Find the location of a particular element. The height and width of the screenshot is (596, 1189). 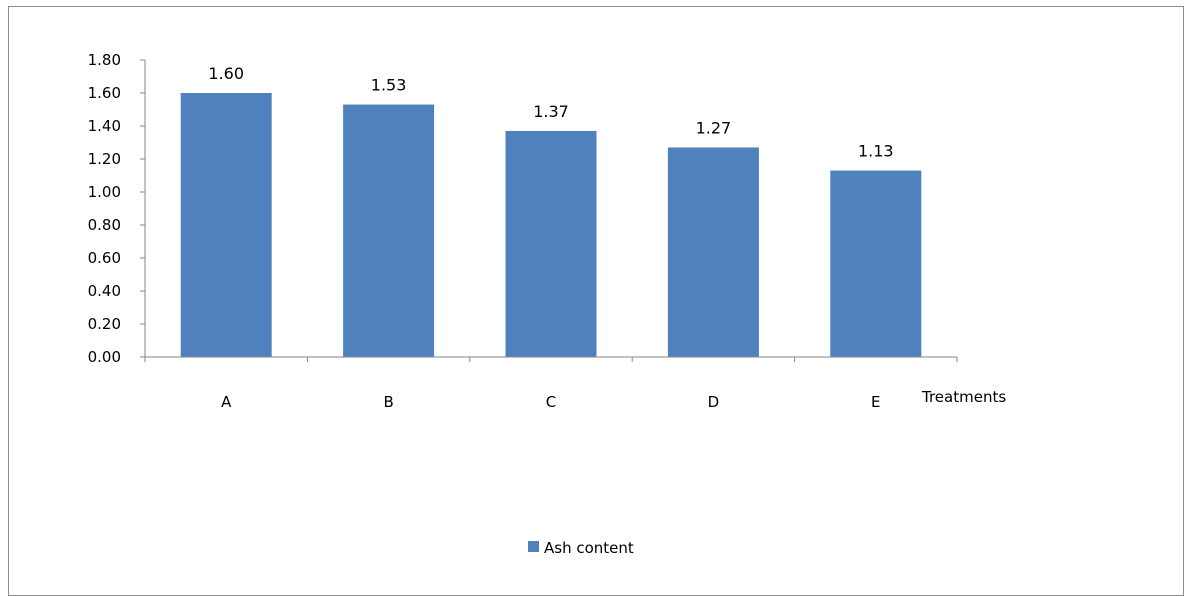

x-tick-label: B is located at coordinates (388, 402).